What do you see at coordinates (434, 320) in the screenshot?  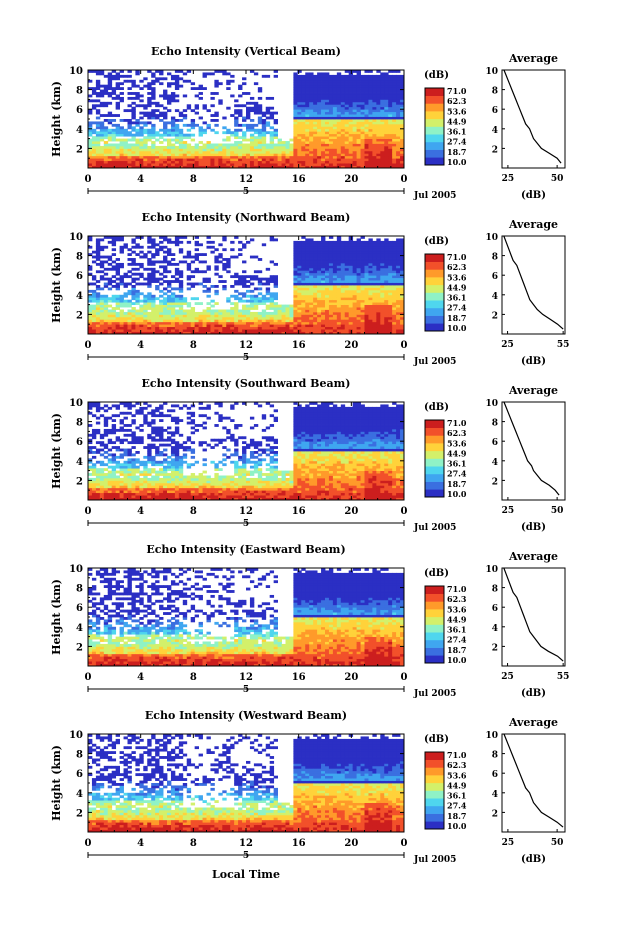 I see `colorbar-segment` at bounding box center [434, 320].